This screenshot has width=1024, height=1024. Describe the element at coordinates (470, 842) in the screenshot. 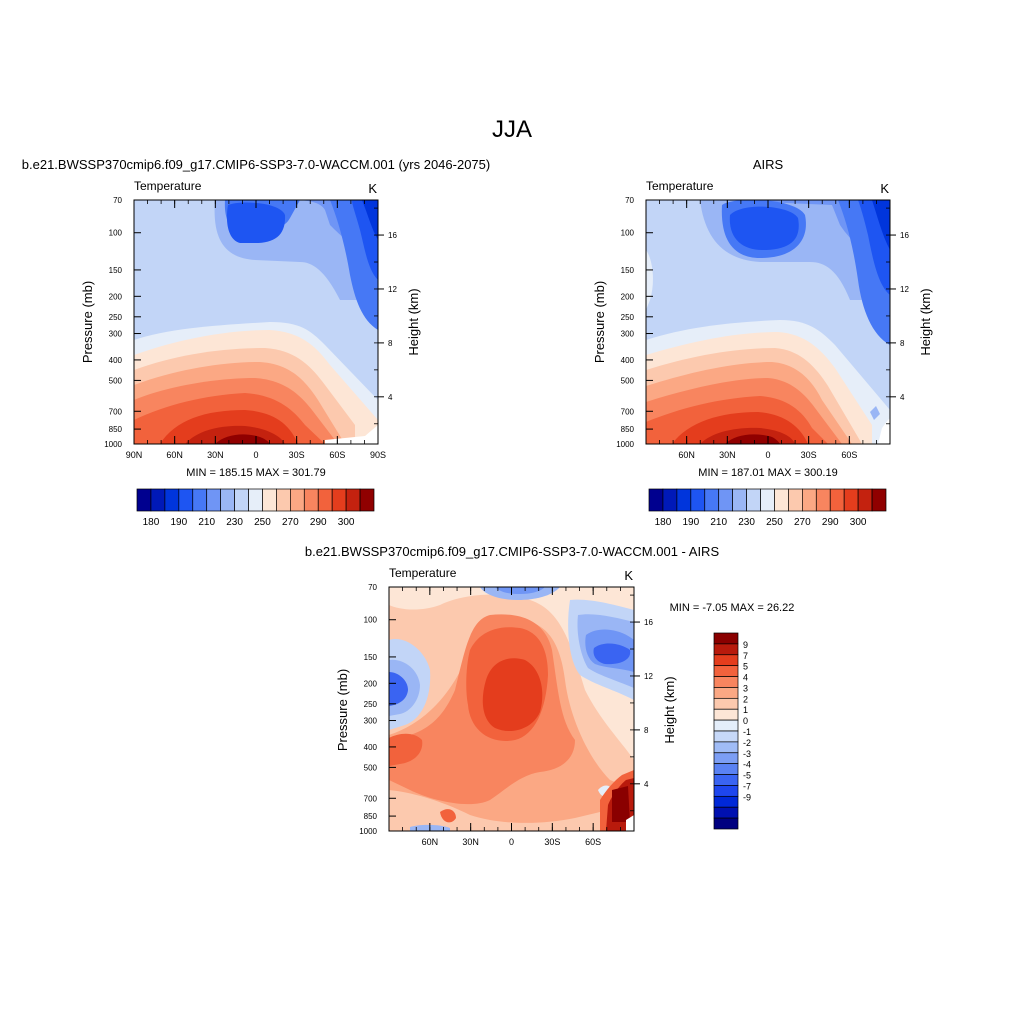

I see `panel-difference-x-tick-label: 30N` at that location.